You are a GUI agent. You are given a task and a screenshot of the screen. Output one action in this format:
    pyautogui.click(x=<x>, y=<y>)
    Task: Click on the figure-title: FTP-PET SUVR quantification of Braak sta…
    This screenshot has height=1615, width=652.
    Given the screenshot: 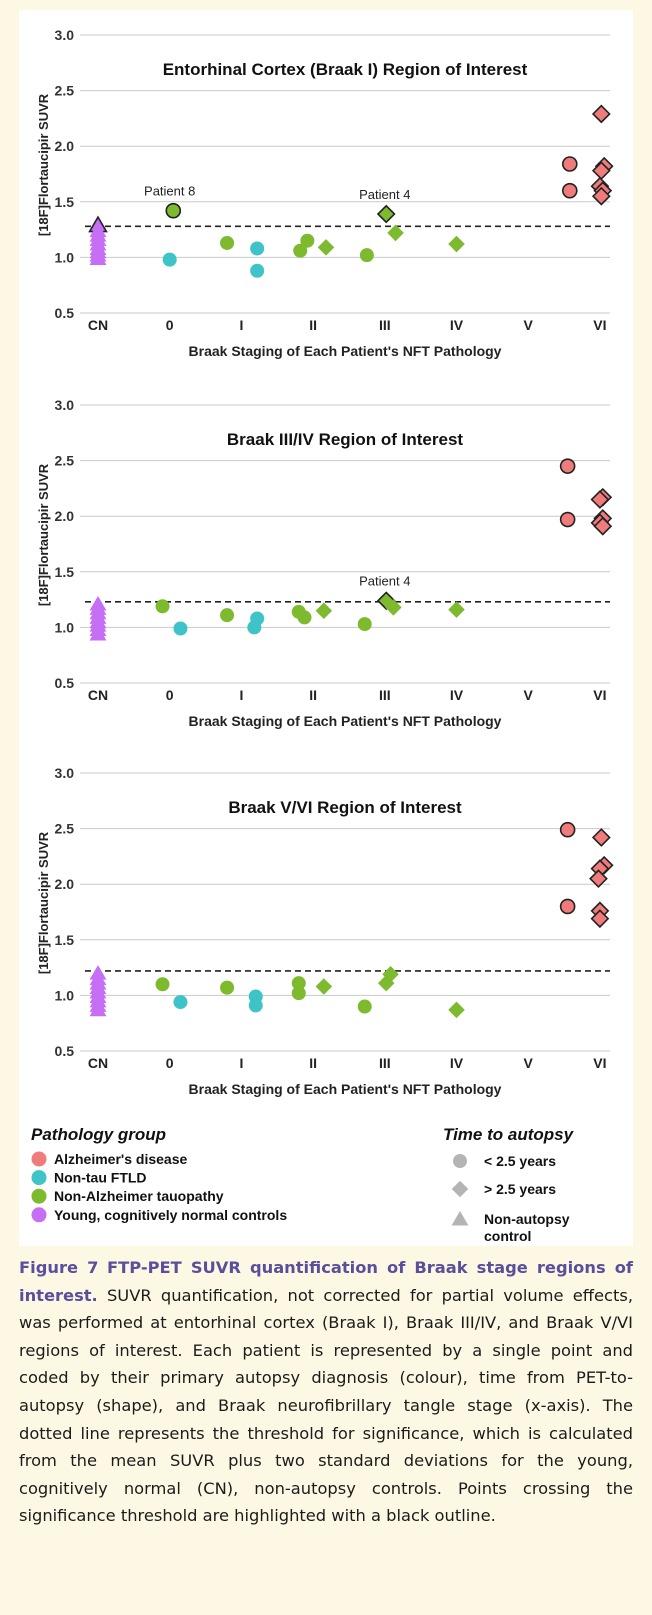 What is the action you would take?
    pyautogui.click(x=326, y=1281)
    